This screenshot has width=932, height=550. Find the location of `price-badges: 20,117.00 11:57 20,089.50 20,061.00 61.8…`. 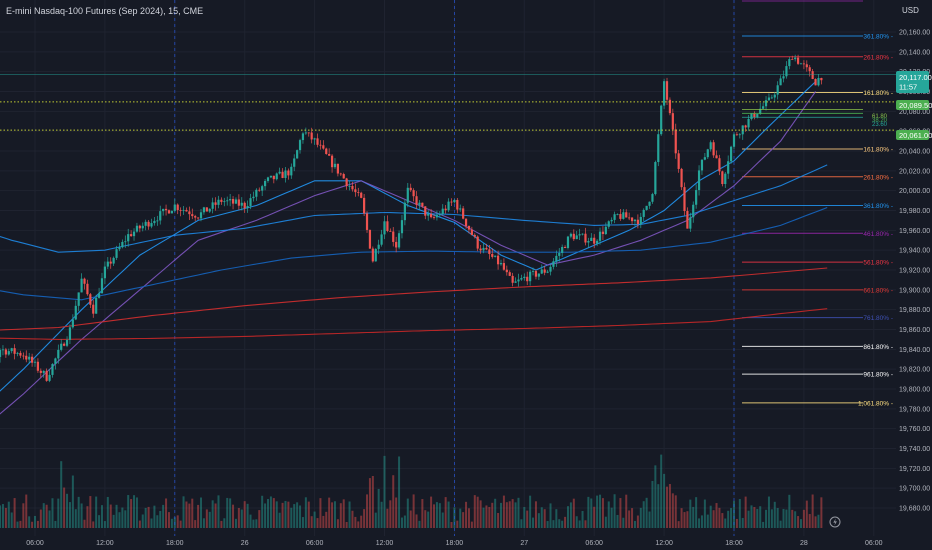

price-badges: 20,117.00 11:57 20,089.50 20,061.00 61.8… is located at coordinates (902, 105).